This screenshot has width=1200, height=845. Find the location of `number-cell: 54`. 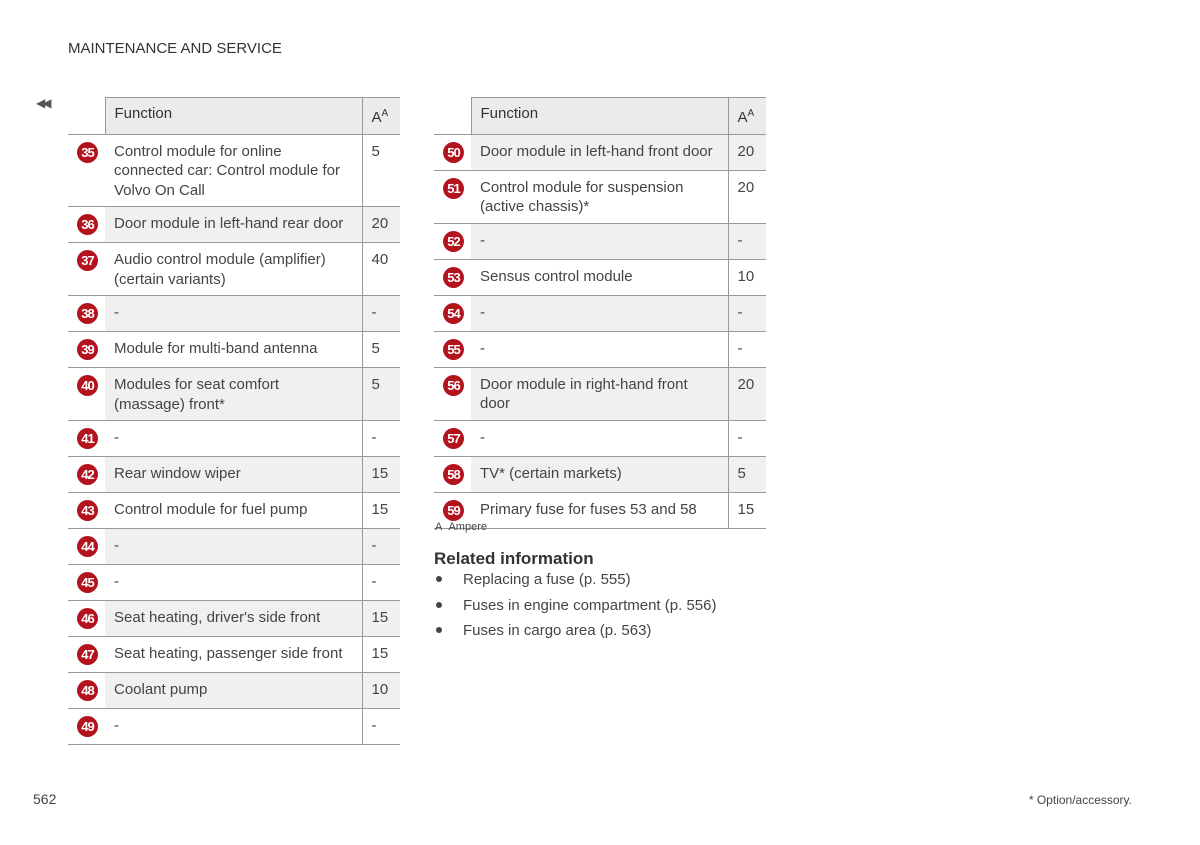

number-cell: 54 is located at coordinates (452, 313).